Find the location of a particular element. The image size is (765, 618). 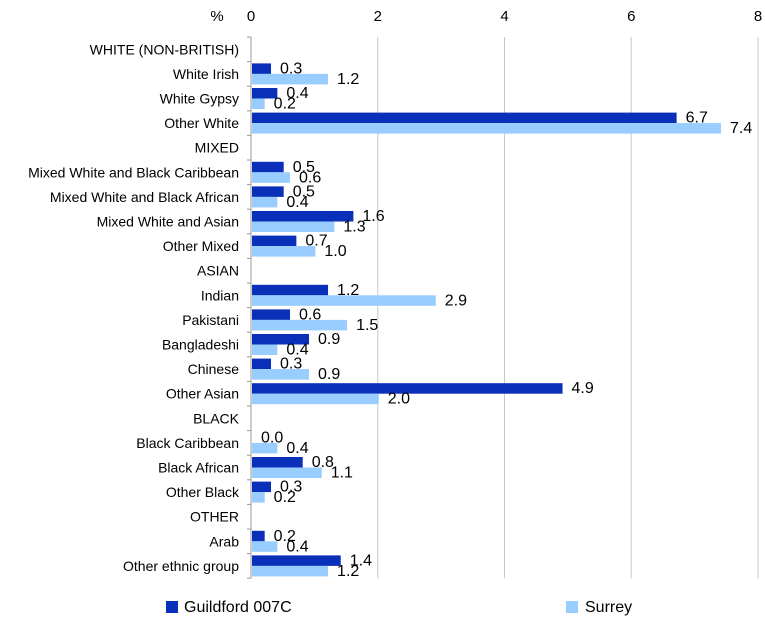

data-label-guildford-007c: 1.6 is located at coordinates (373, 216).